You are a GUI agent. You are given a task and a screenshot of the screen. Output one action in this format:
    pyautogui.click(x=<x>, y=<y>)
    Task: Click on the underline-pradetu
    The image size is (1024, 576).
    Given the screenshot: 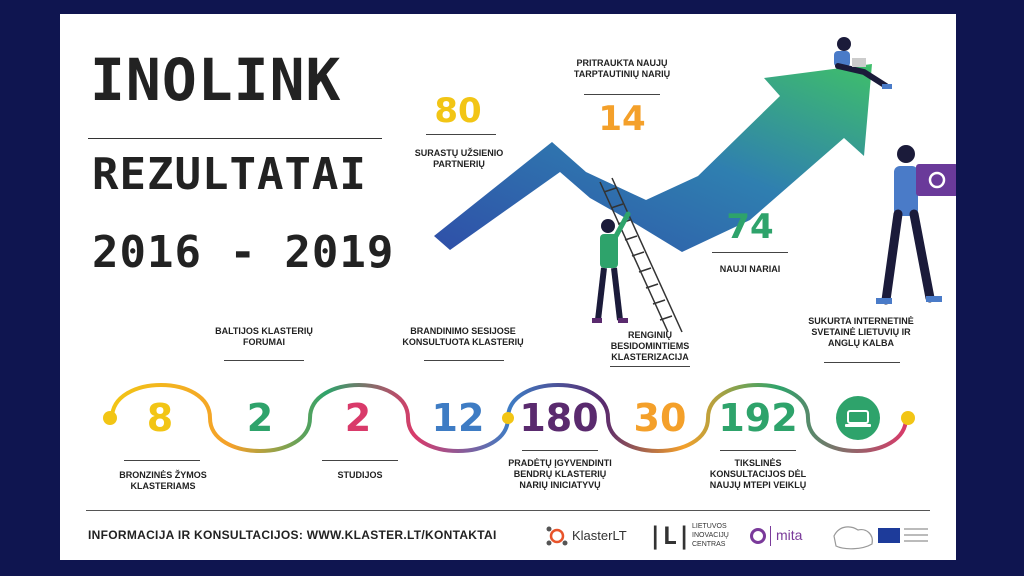 What is the action you would take?
    pyautogui.click(x=560, y=450)
    